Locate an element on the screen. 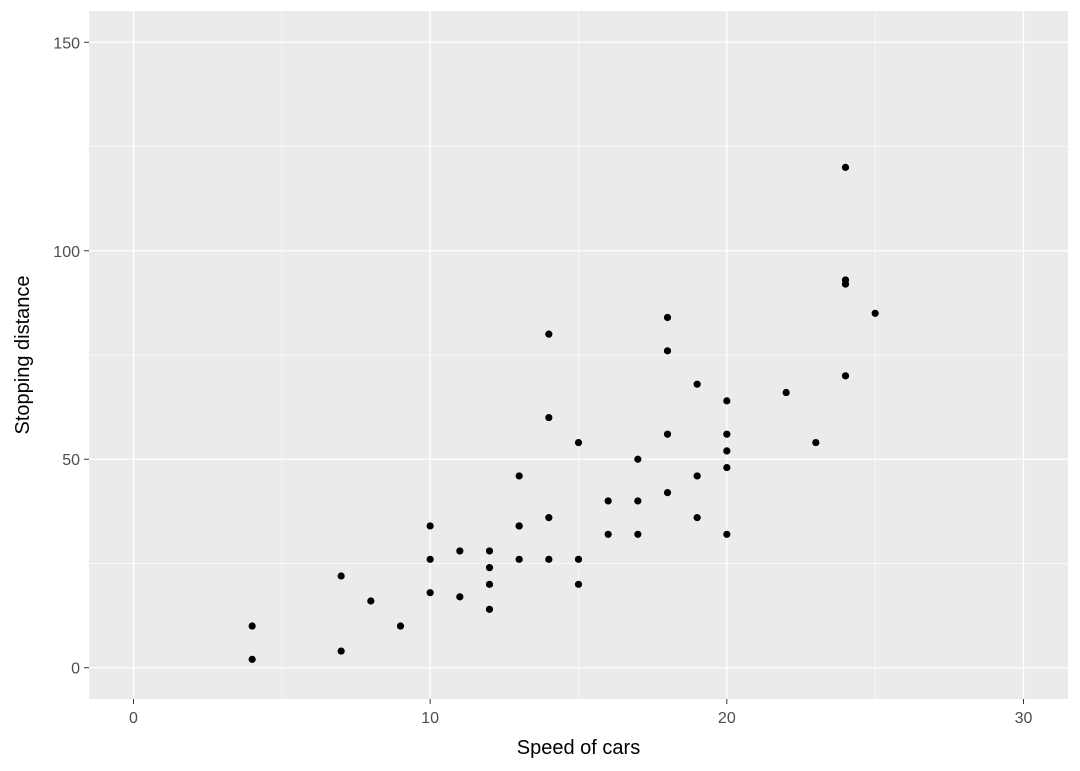 This screenshot has width=1080, height=771. x-axis-ticks: 0 10 20 30 is located at coordinates (581, 713).